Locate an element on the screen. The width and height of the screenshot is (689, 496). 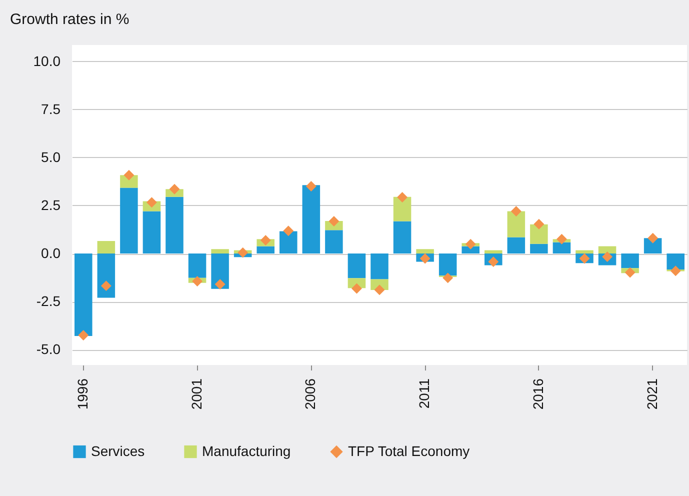
x-tick-label: 2021 is located at coordinates (652, 394).